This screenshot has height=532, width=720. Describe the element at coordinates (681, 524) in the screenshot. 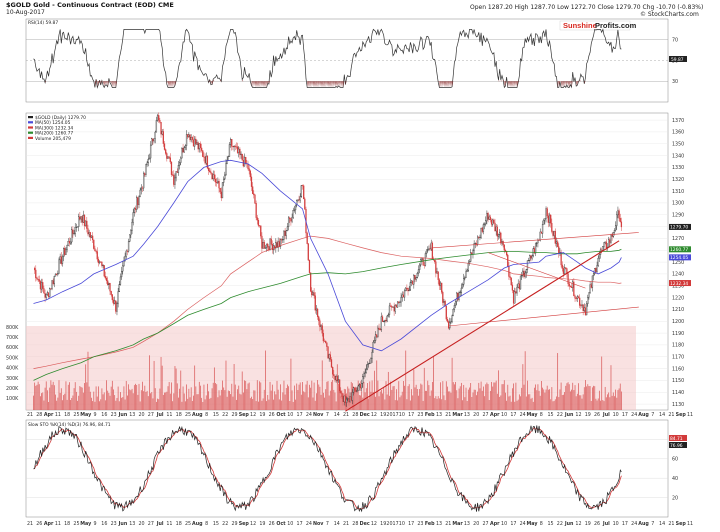

I see `x-tick-label: Sep` at that location.